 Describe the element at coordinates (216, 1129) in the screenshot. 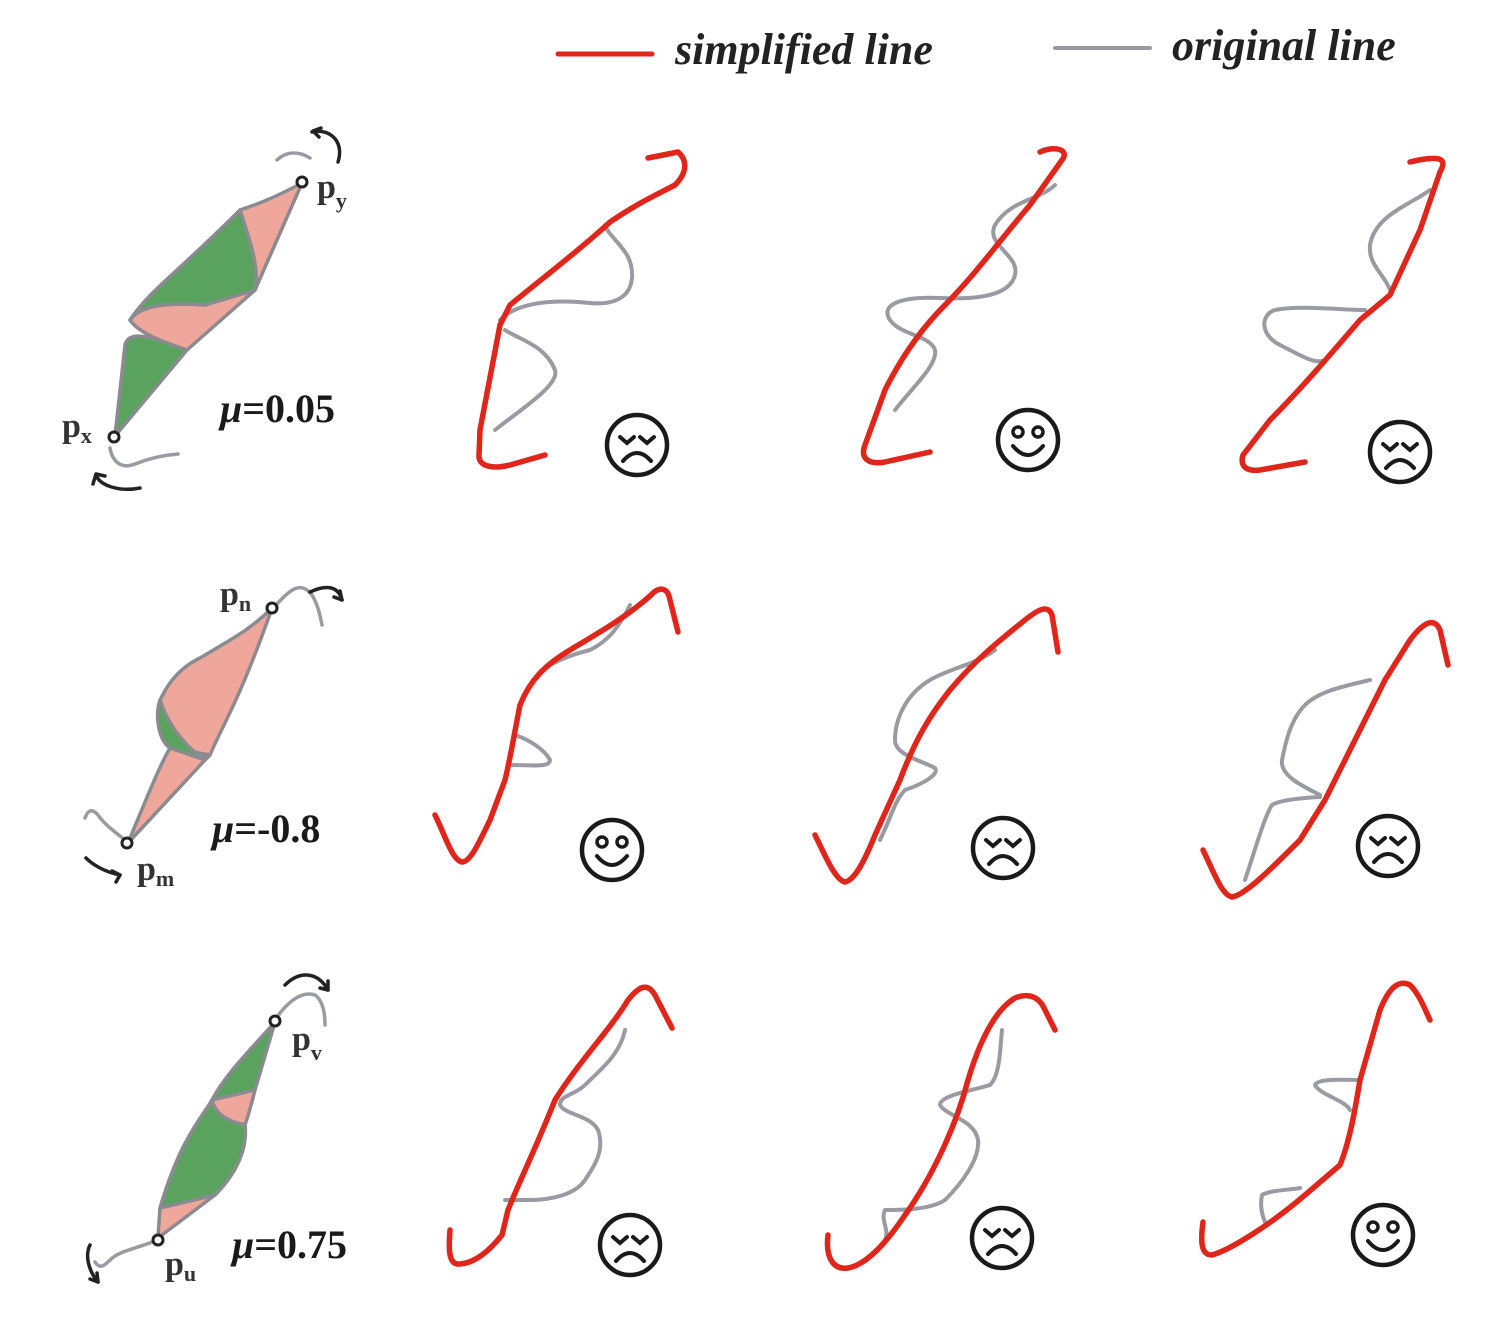

I see `area-diagram-row-3: pu pv μ=0.75` at that location.